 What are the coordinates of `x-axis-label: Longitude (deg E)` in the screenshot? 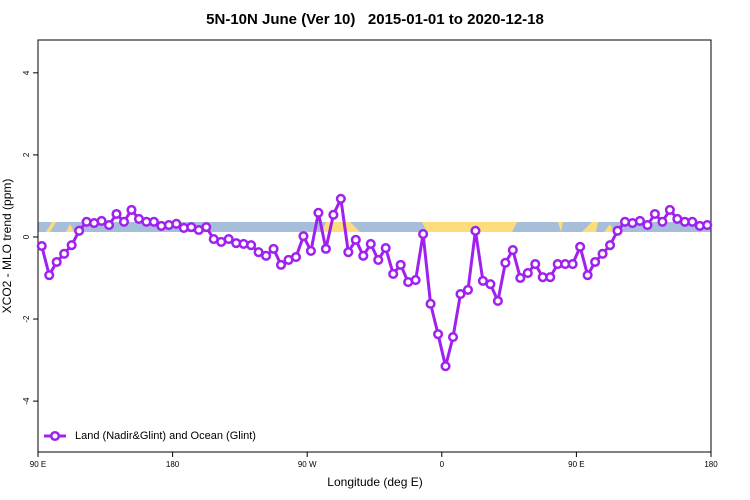 It's located at (374, 482).